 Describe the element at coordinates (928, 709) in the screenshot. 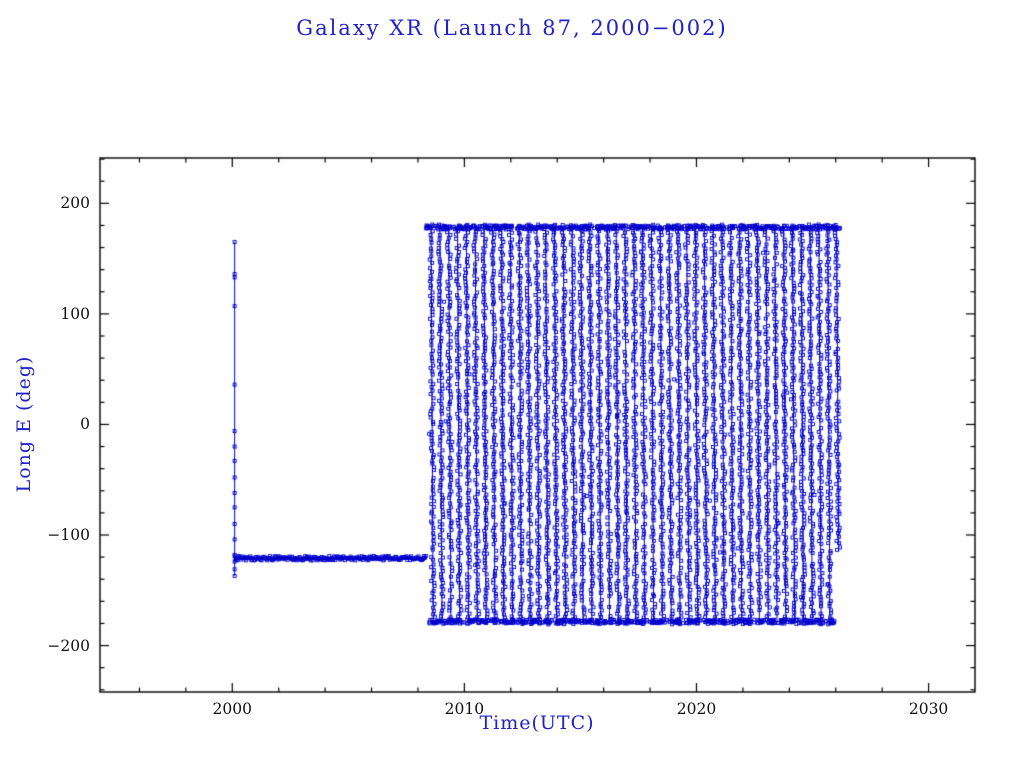

I see `x-tick-label: 2030` at that location.